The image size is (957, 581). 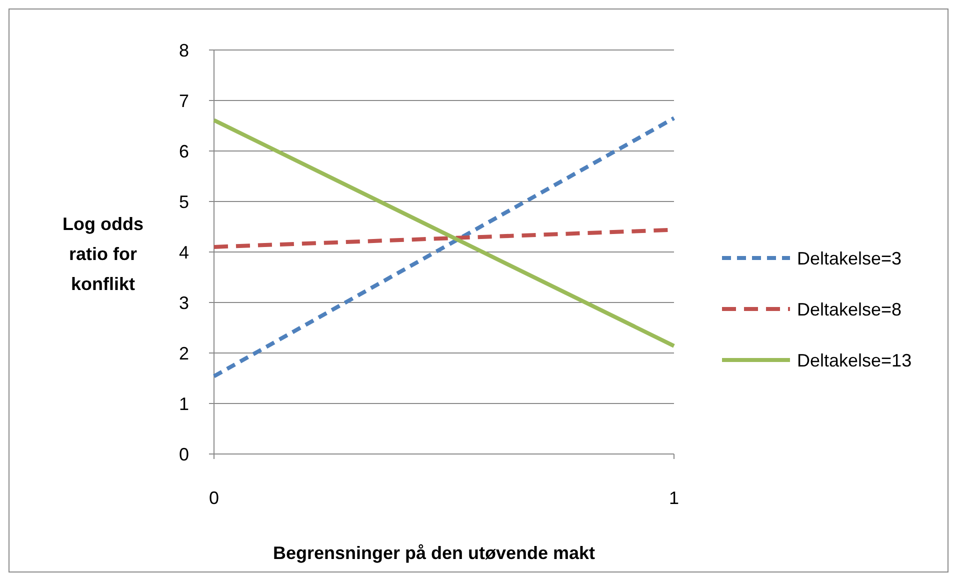 I want to click on legend-label: Deltakelse=13, so click(x=854, y=360).